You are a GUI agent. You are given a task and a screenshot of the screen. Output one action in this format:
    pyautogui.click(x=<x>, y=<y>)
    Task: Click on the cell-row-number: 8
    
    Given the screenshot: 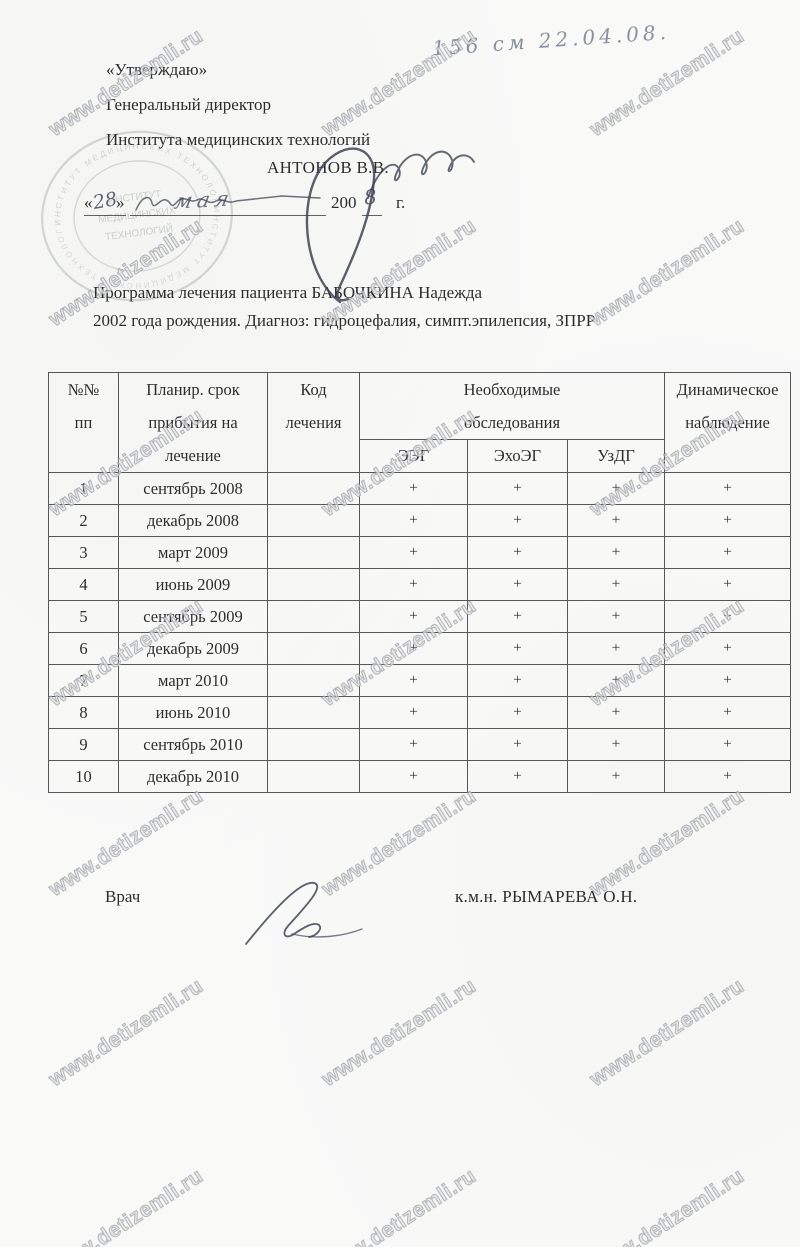 What is the action you would take?
    pyautogui.click(x=83, y=712)
    